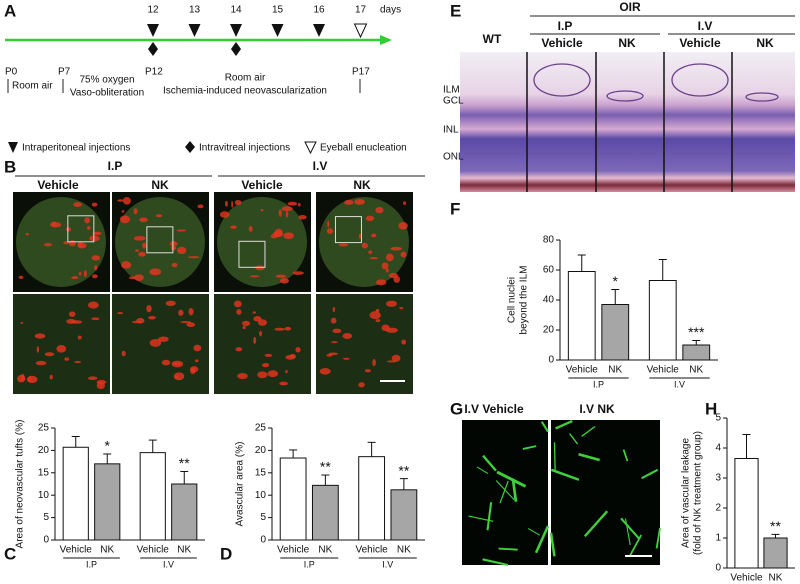 This screenshot has height=584, width=800. Describe the element at coordinates (360, 31) in the screenshot. I see `enucleation` at that location.